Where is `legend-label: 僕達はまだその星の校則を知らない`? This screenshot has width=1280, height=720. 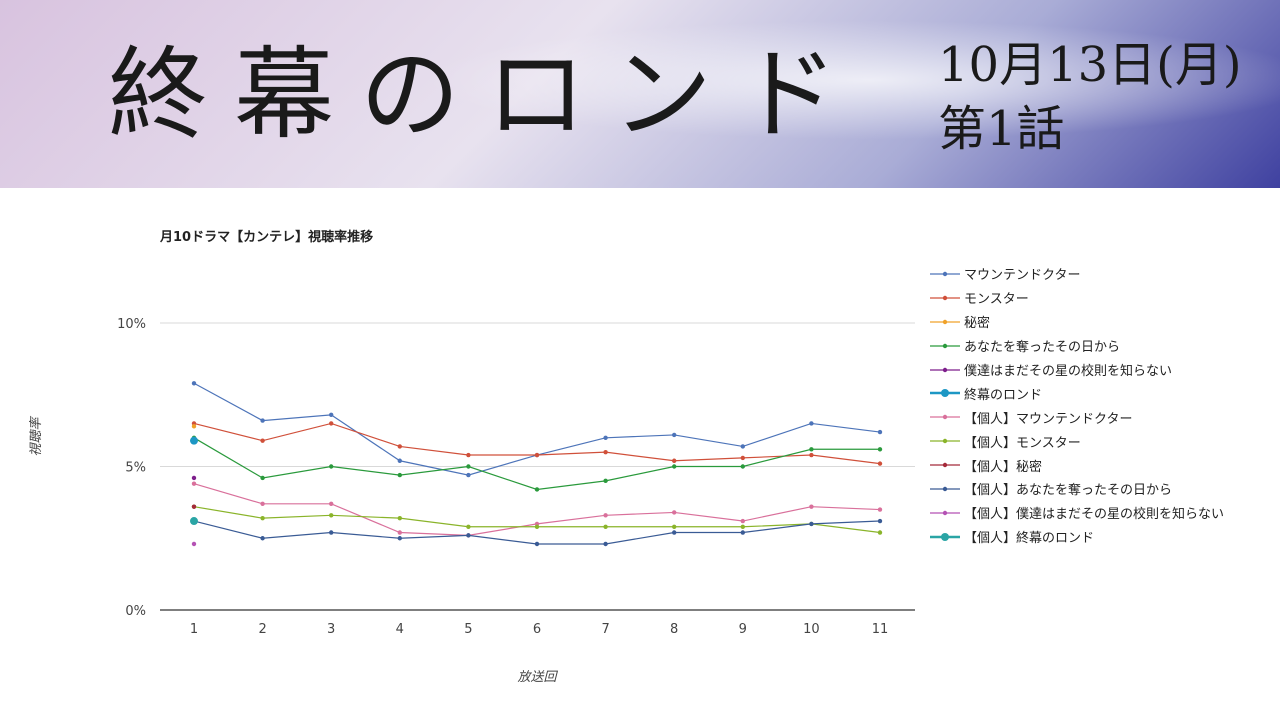
legend-label: 僕達はまだその星の校則を知らない is located at coordinates (1068, 371).